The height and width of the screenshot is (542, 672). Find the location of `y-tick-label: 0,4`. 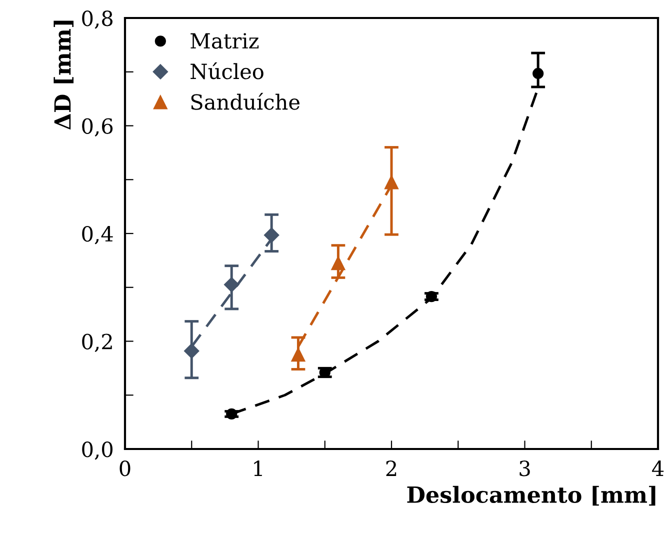

y-tick-label: 0,4 is located at coordinates (97, 235).